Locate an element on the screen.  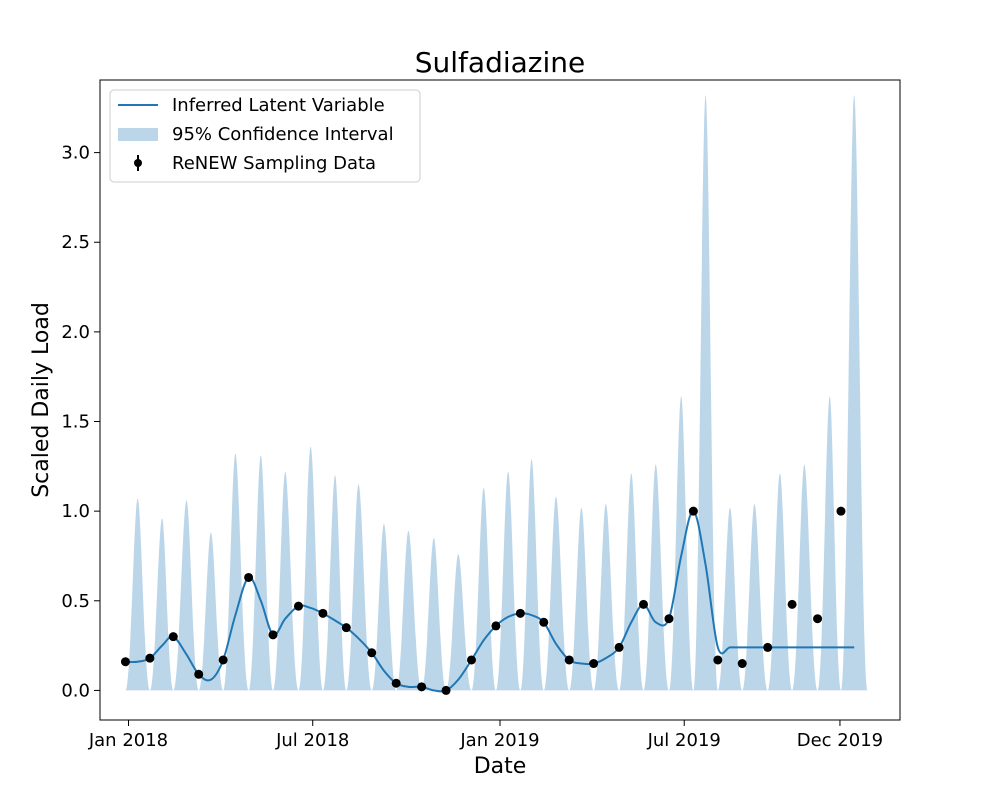
legend-entry-latent: Inferred Latent Variable is located at coordinates (278, 105).